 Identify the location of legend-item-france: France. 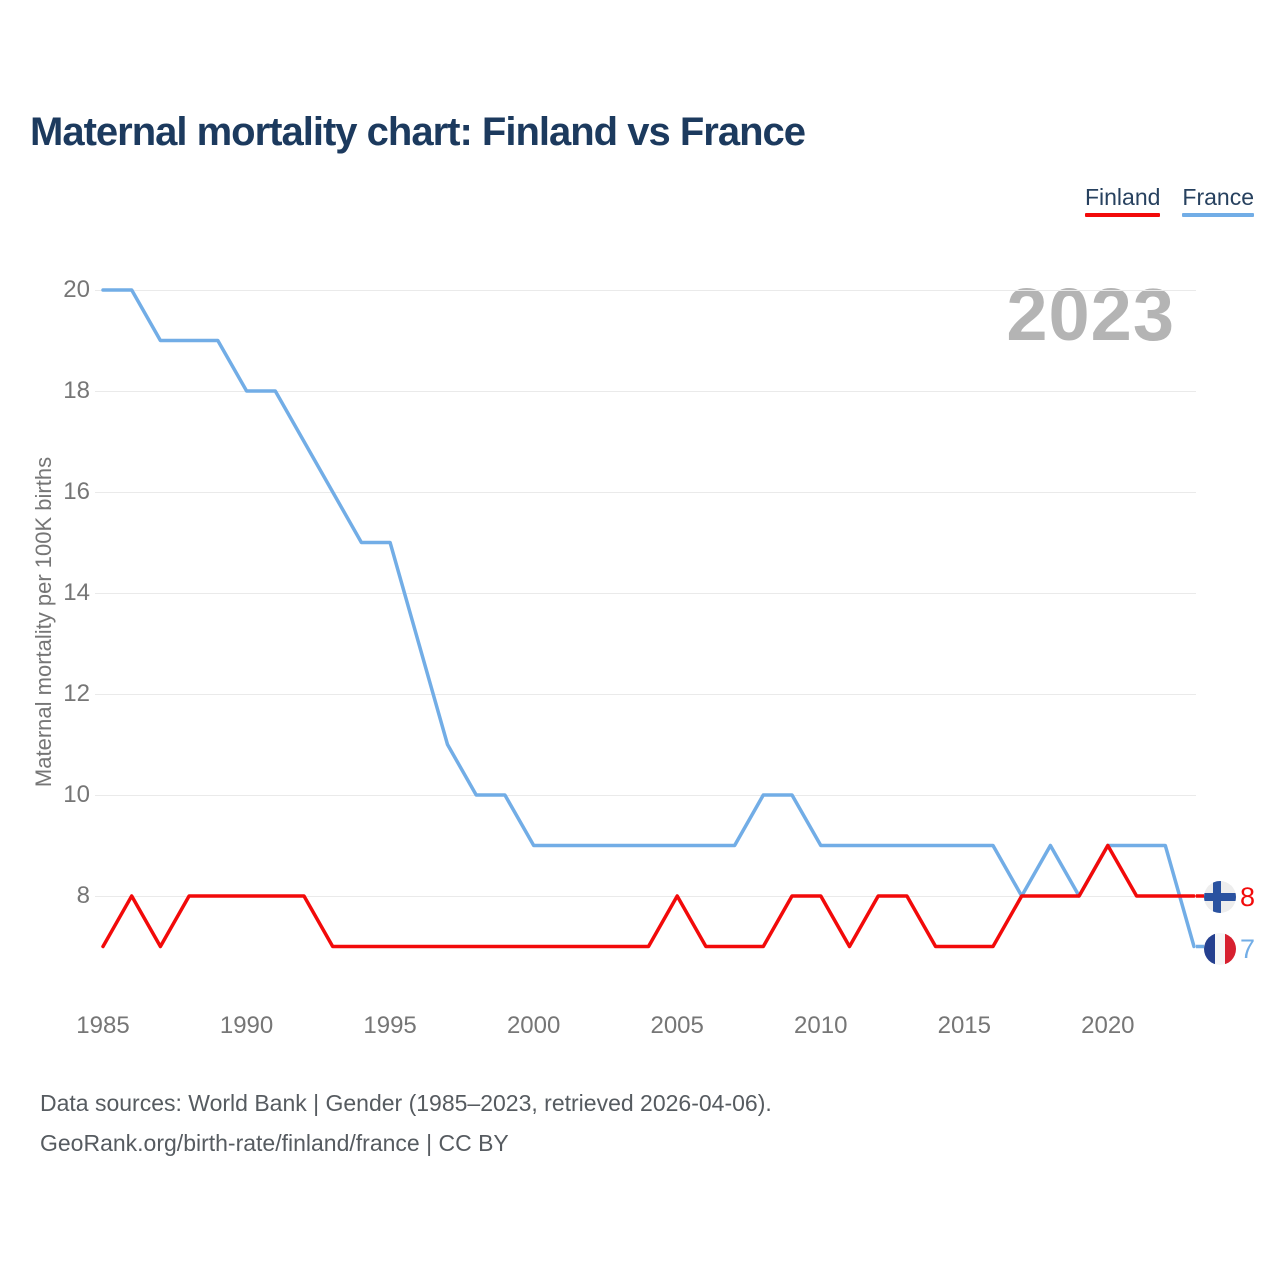
(1218, 200).